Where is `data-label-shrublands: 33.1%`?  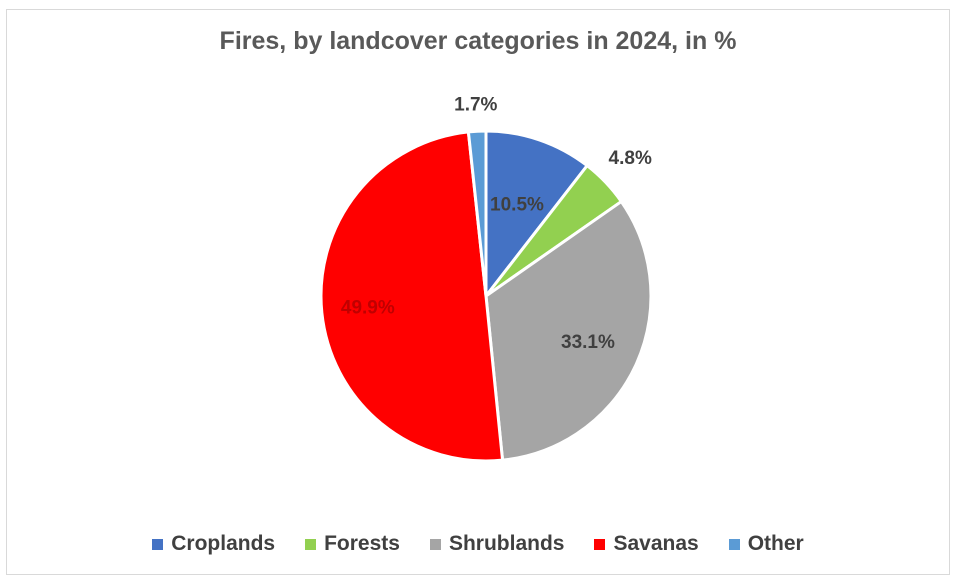 data-label-shrublands: 33.1% is located at coordinates (588, 342).